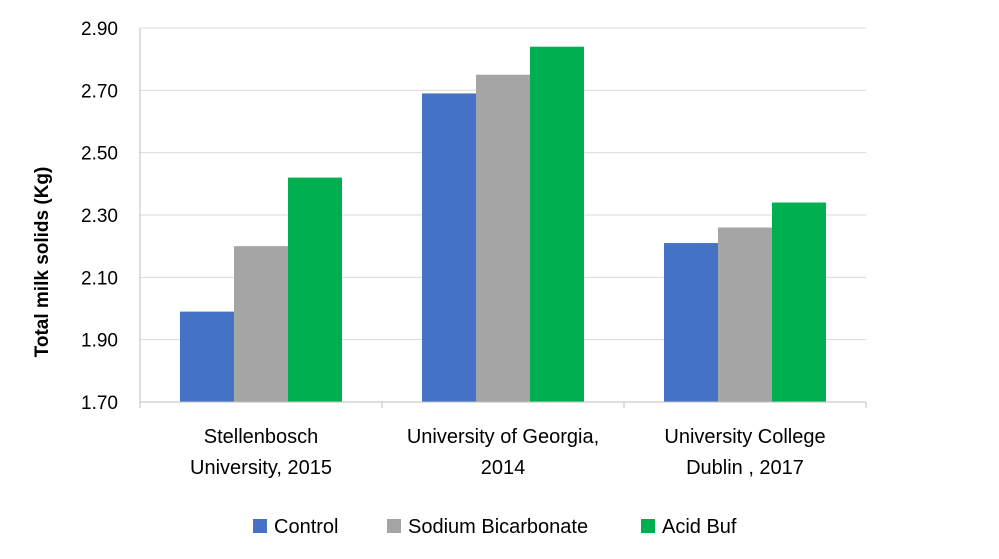 The height and width of the screenshot is (559, 999). Describe the element at coordinates (648, 526) in the screenshot. I see `legend-swatch-acid-buf` at that location.